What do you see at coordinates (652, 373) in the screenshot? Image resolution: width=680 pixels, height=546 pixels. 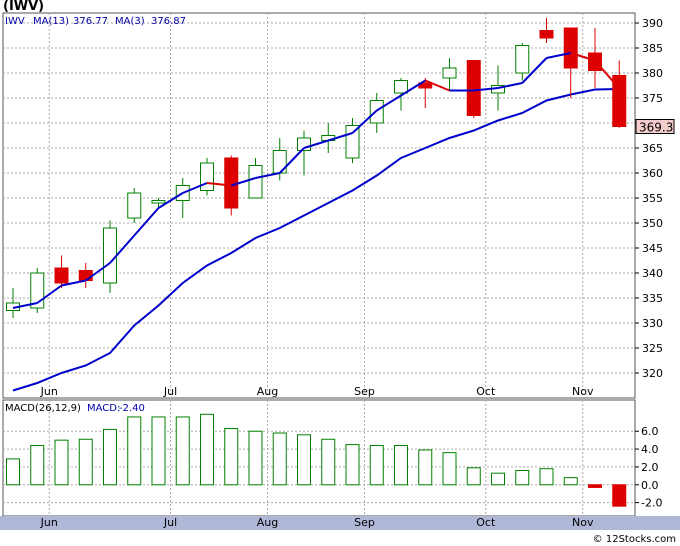 I see `price-axis-label: 320` at bounding box center [652, 373].